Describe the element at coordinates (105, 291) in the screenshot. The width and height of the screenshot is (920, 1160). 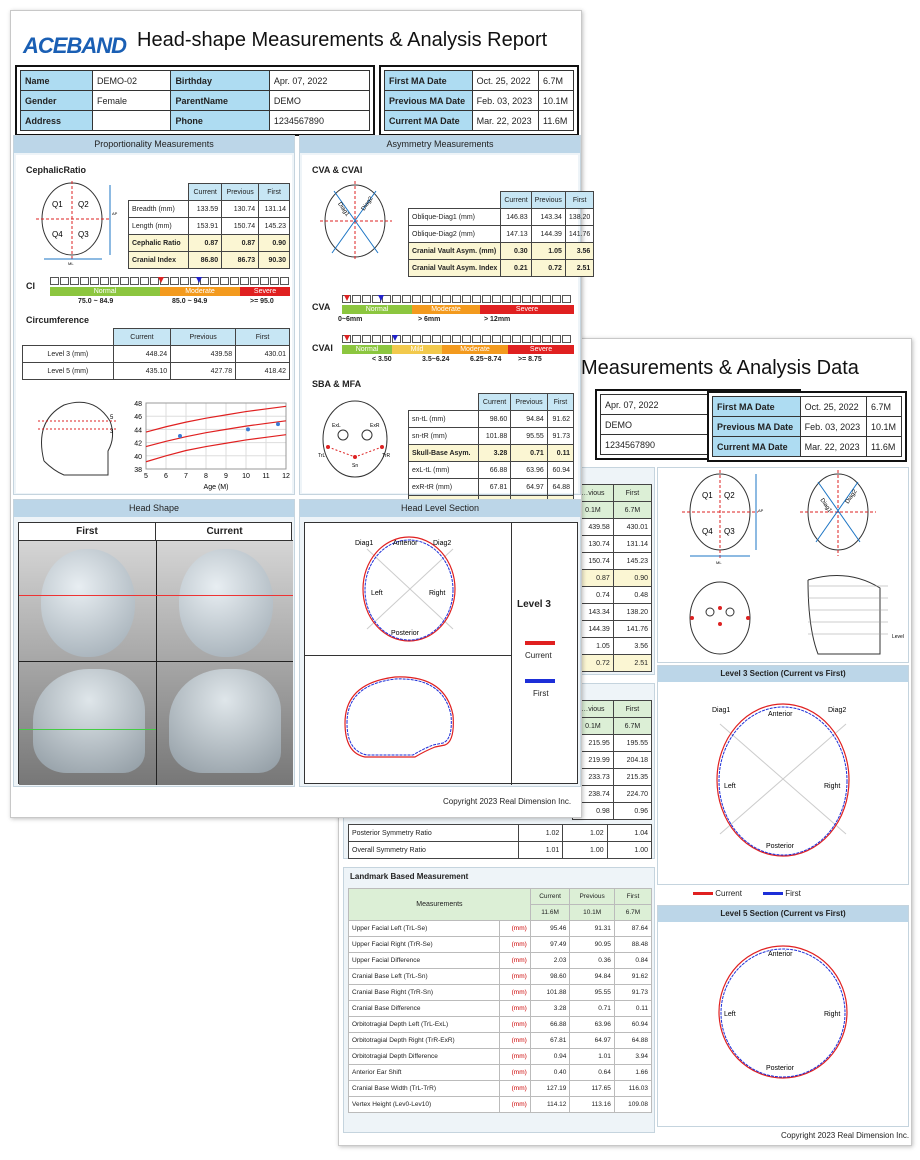
I see `ci-normal-band: Normal` at that location.